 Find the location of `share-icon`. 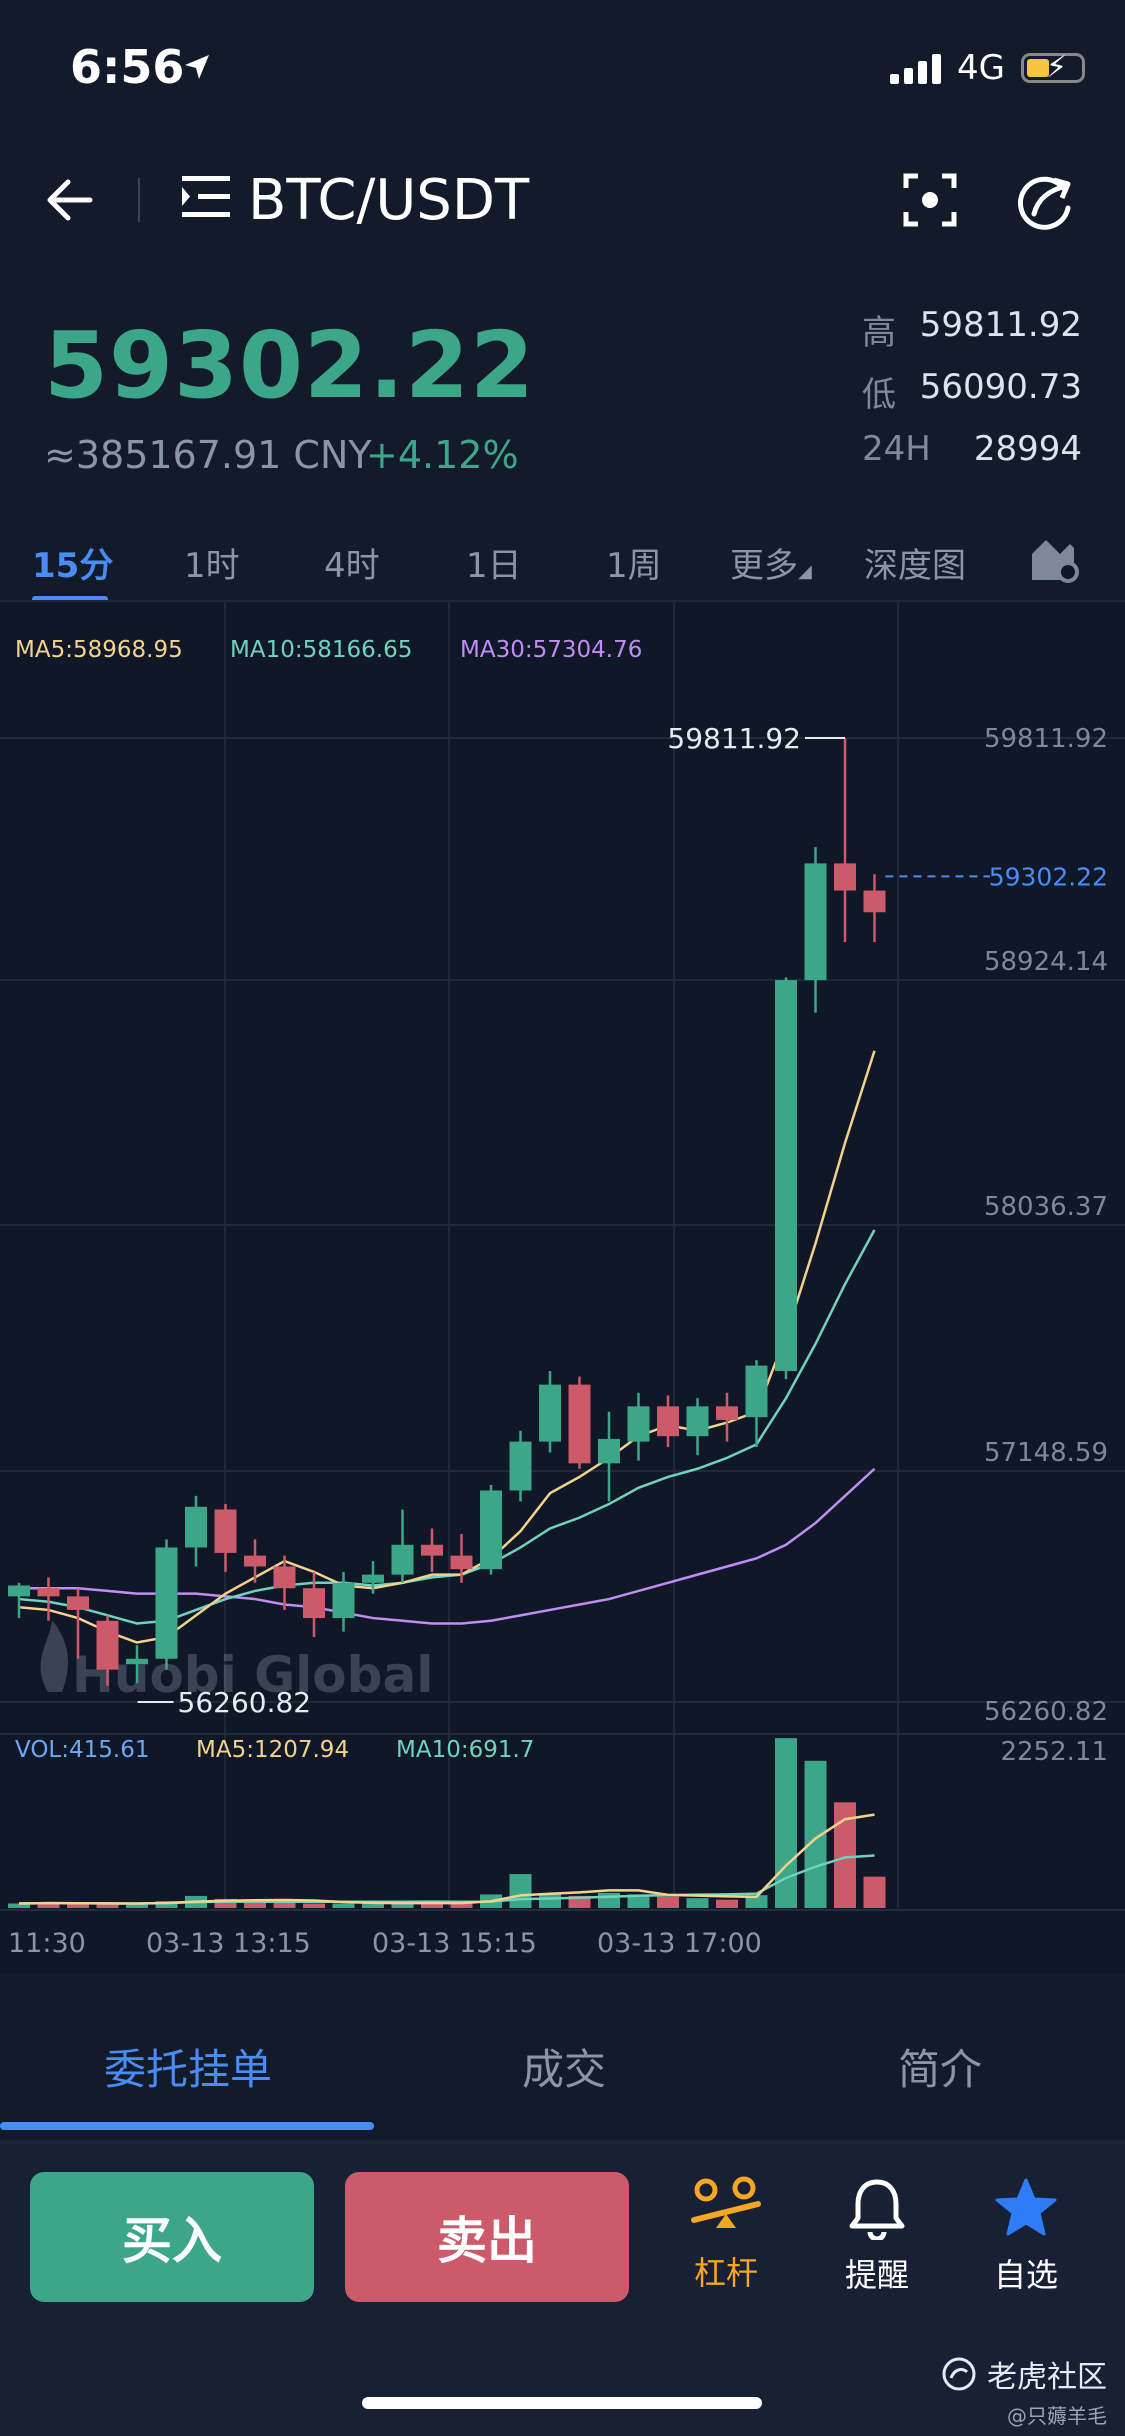

share-icon is located at coordinates (1045, 201).